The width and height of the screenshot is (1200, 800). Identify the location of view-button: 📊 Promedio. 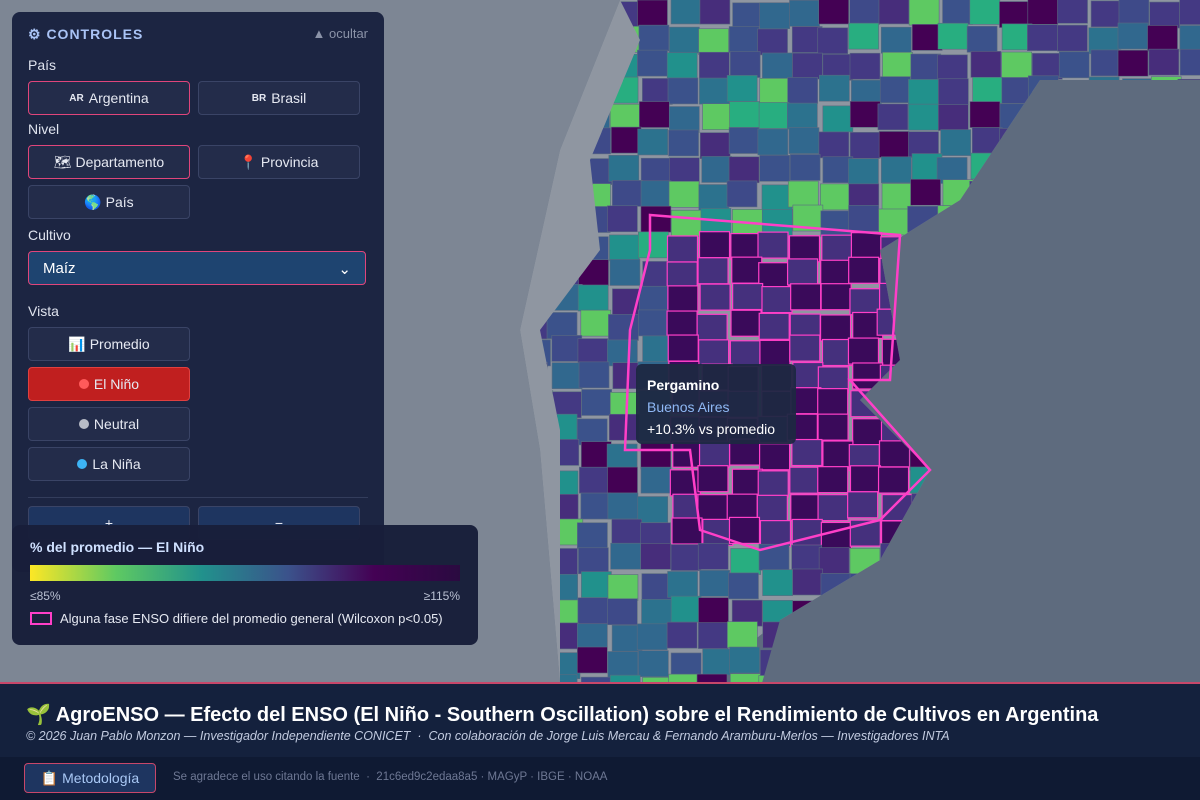
(109, 344).